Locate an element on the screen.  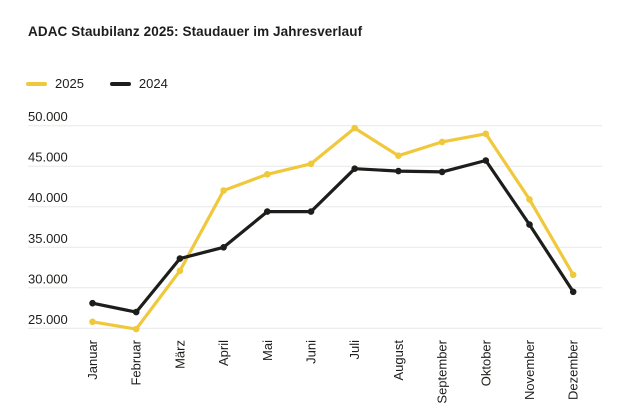
data-point-2024-Mai is located at coordinates (267, 211).